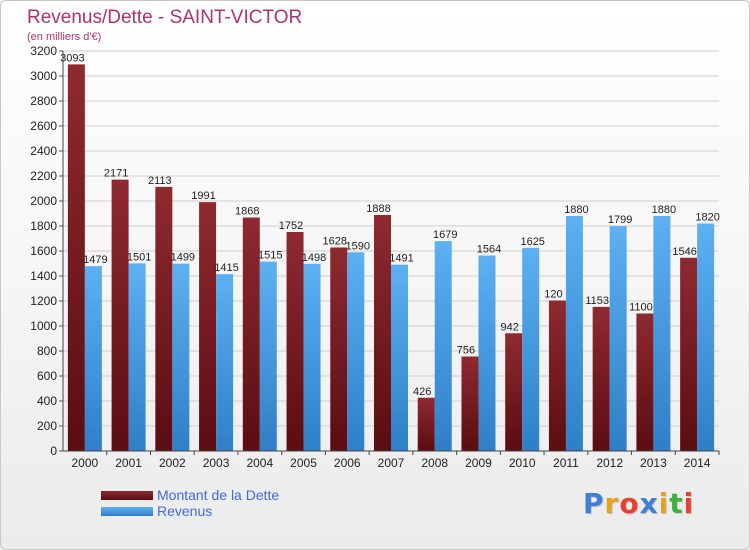 This screenshot has width=750, height=550. What do you see at coordinates (43, 101) in the screenshot?
I see `ytick-label-2800: 2800` at bounding box center [43, 101].